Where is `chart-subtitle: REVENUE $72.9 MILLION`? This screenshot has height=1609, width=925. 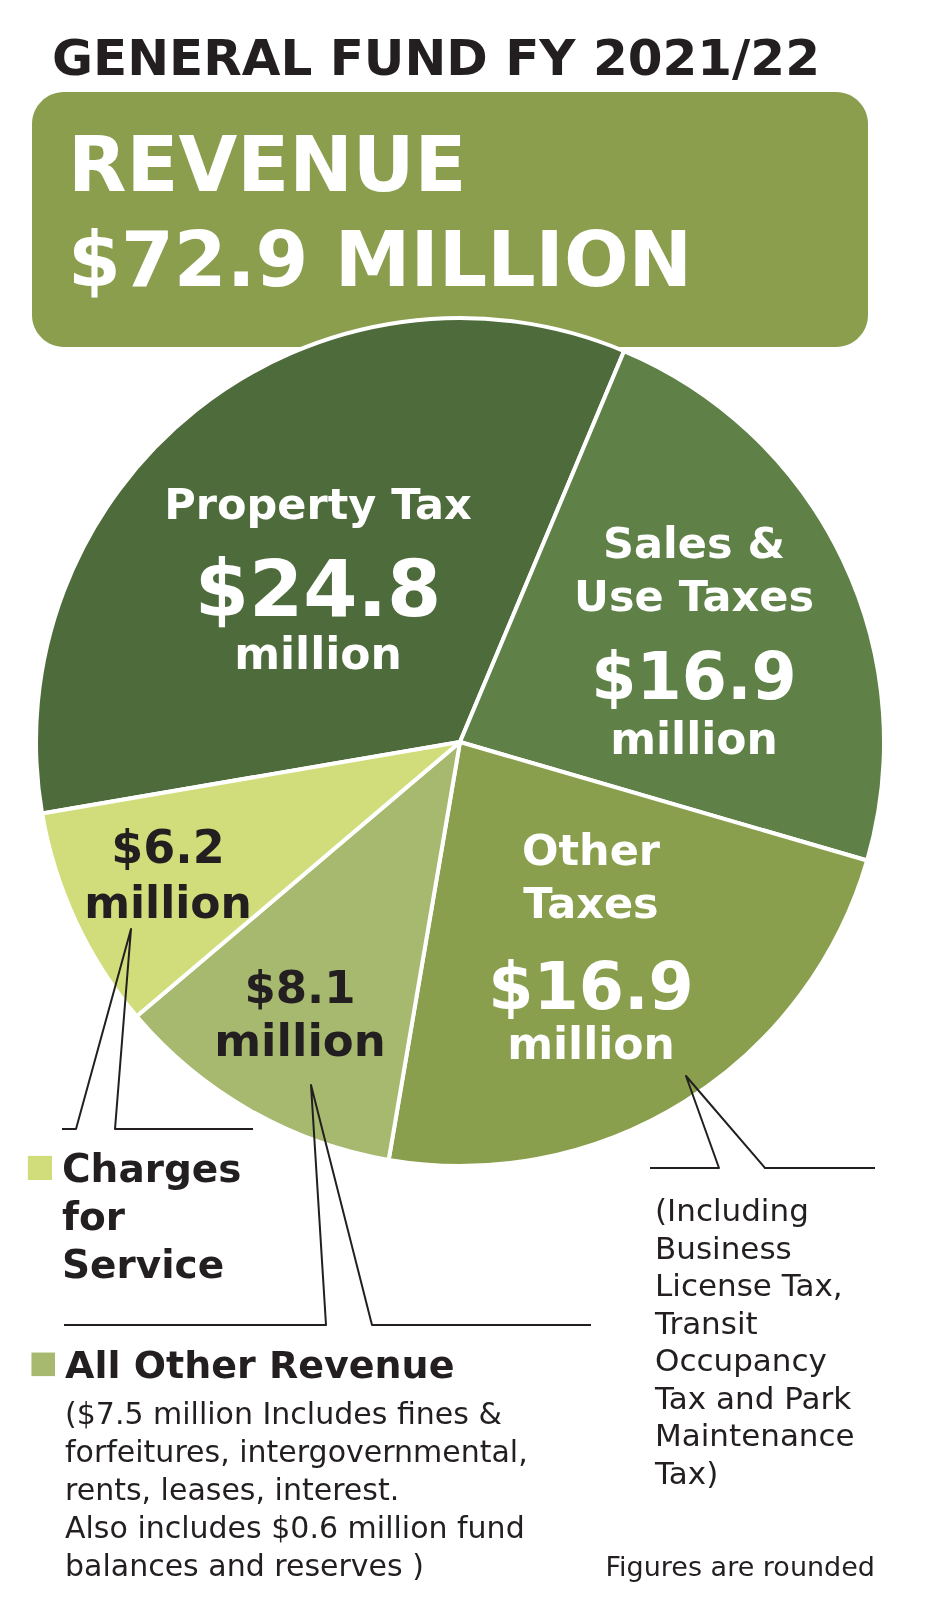 chart-subtitle: REVENUE $72.9 MILLION is located at coordinates (380, 212).